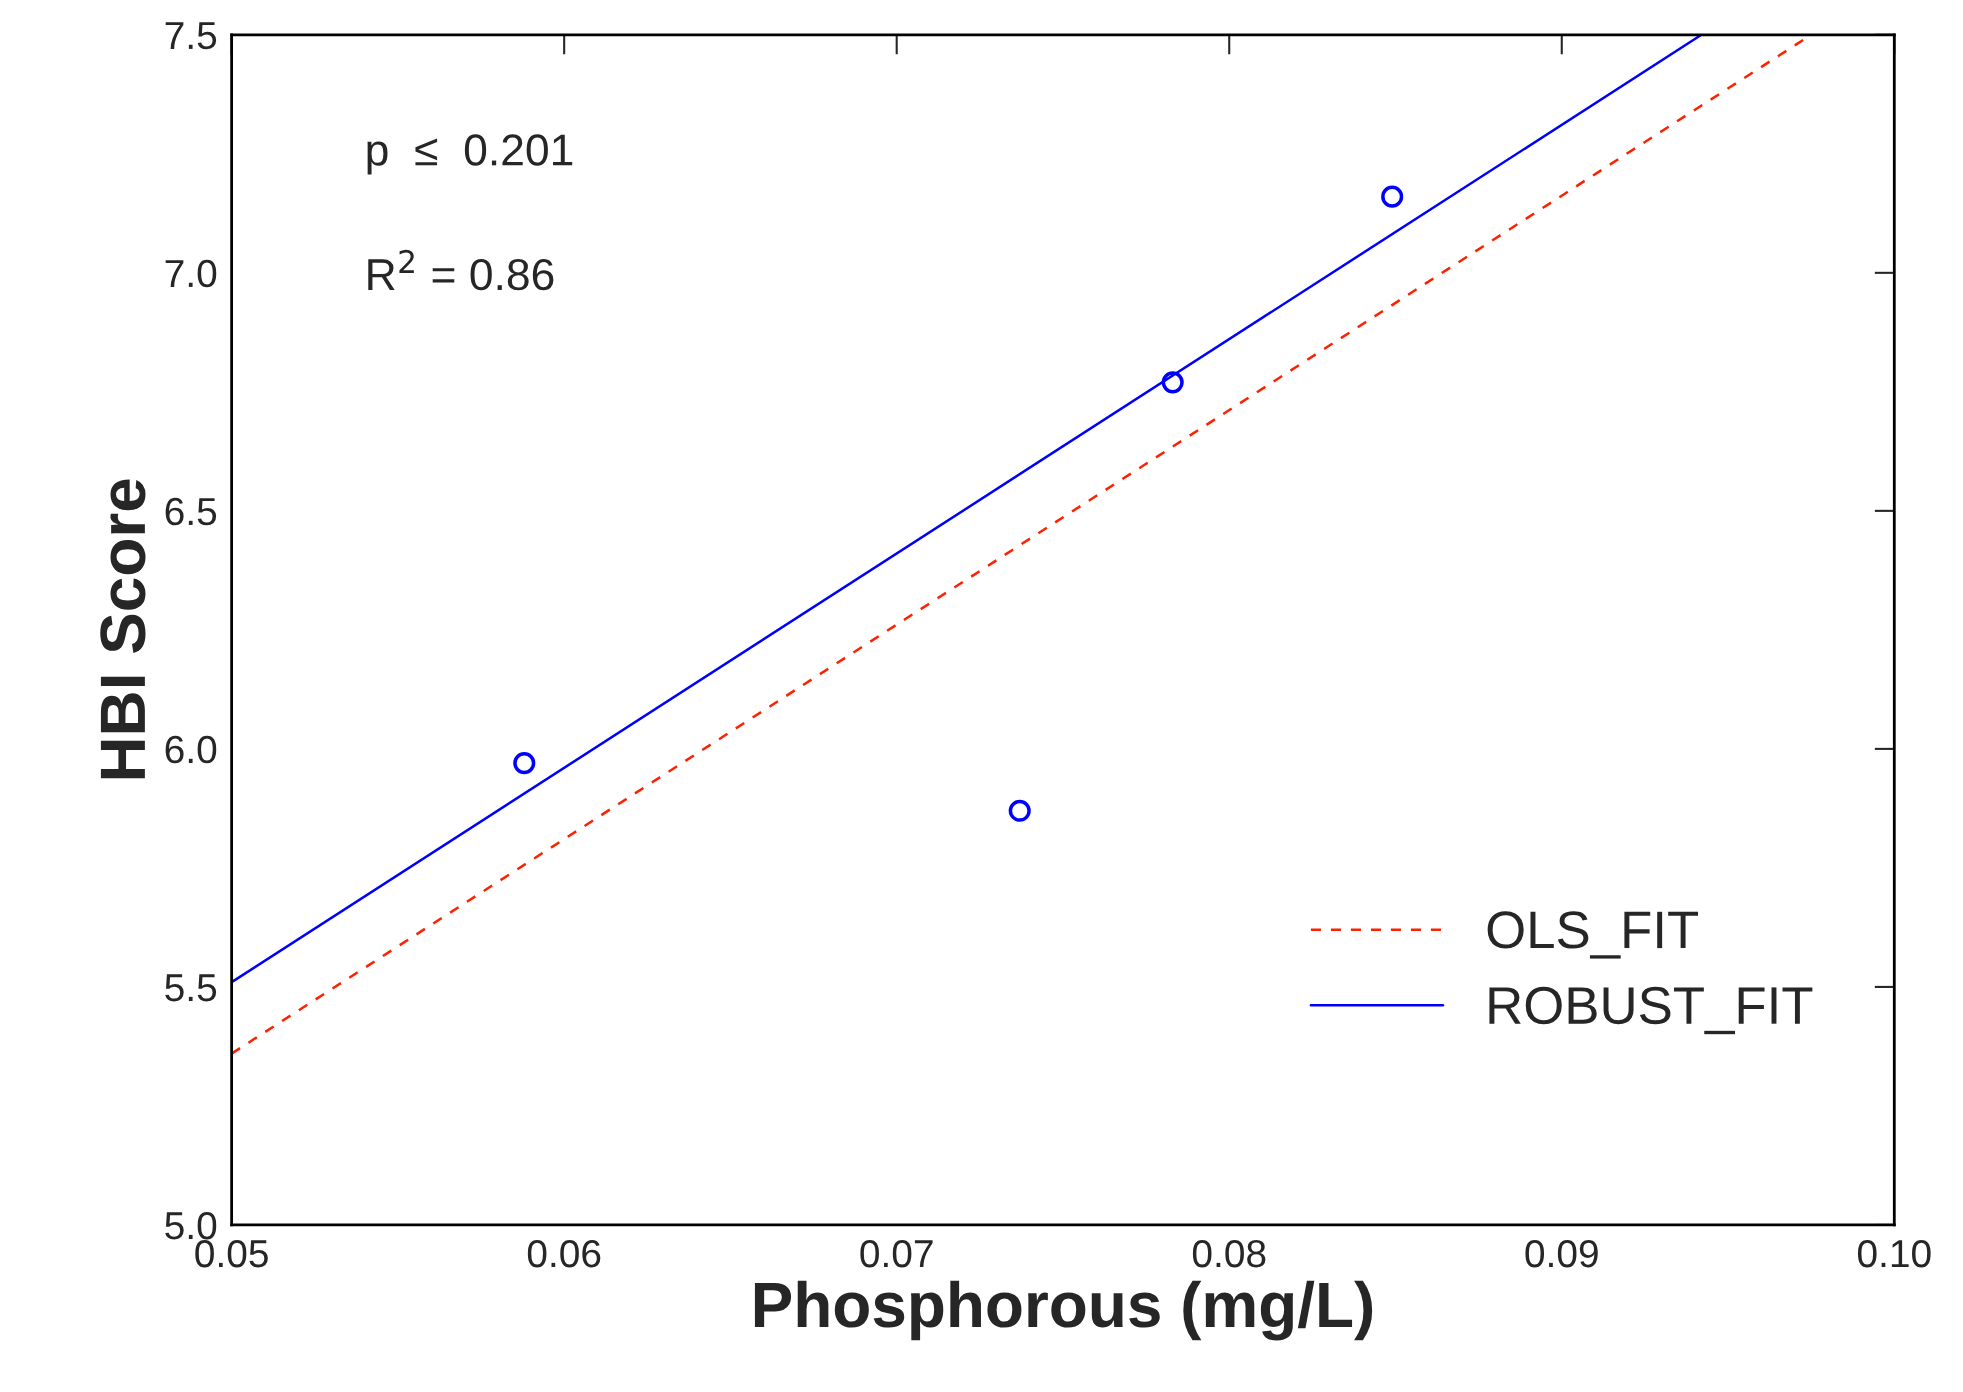 The height and width of the screenshot is (1392, 1963). What do you see at coordinates (1561, 1253) in the screenshot?
I see `x-tick-label: 0.09` at bounding box center [1561, 1253].